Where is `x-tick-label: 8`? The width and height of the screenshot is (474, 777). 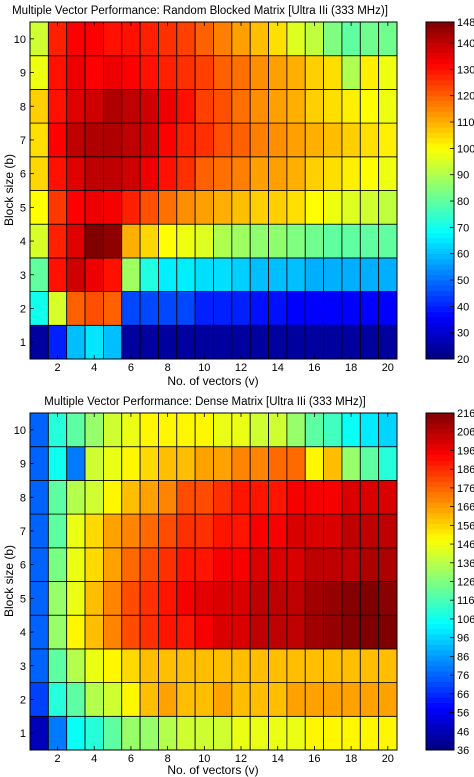
x-tick-label: 8 is located at coordinates (168, 759).